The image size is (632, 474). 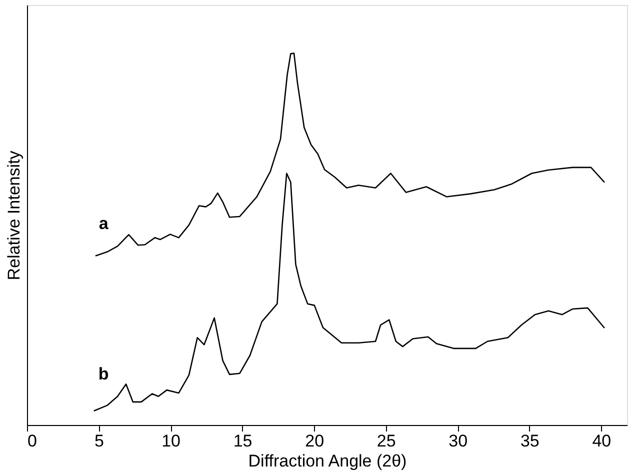 What do you see at coordinates (602, 441) in the screenshot?
I see `x-tick-label: 40` at bounding box center [602, 441].